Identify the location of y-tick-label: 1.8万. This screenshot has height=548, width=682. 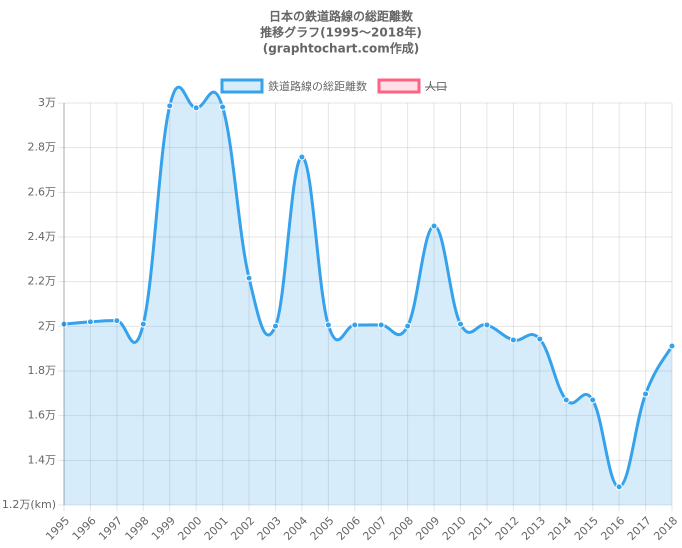
(42, 370).